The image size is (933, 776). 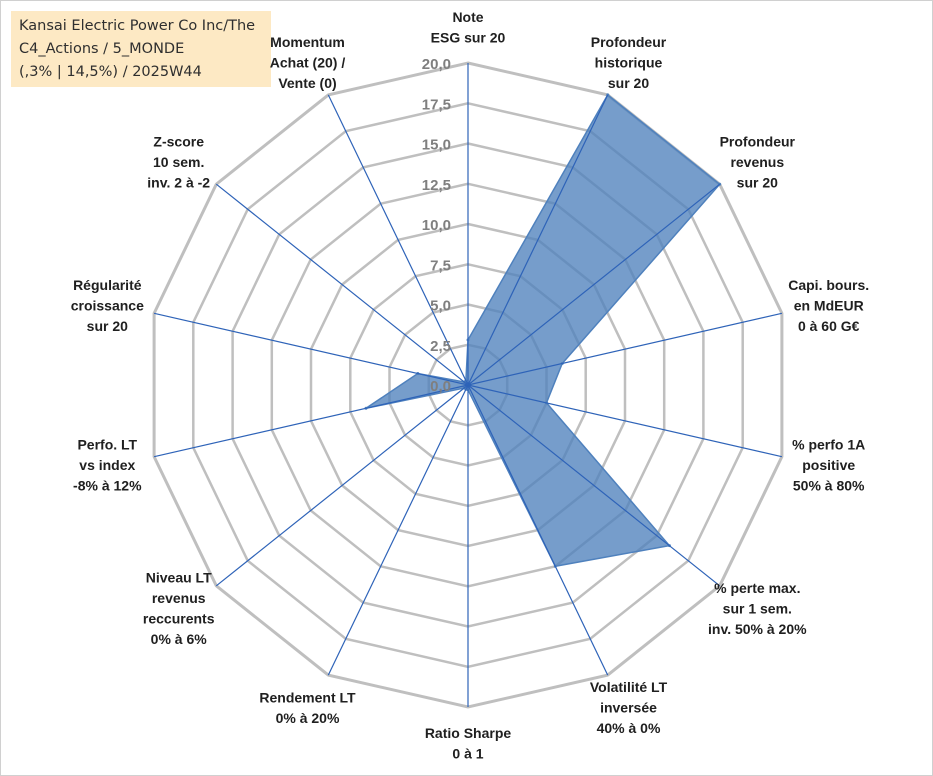 What do you see at coordinates (179, 609) in the screenshot?
I see `axis-label: Niveau LT revenus reccurents 0% à 6%` at bounding box center [179, 609].